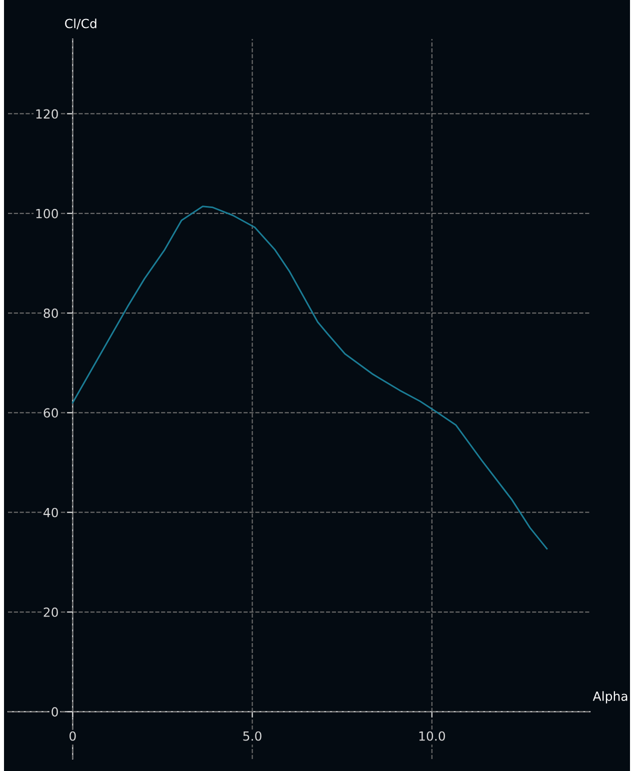 The image size is (634, 771). Describe the element at coordinates (51, 313) in the screenshot. I see `y-tick-label: 80` at that location.